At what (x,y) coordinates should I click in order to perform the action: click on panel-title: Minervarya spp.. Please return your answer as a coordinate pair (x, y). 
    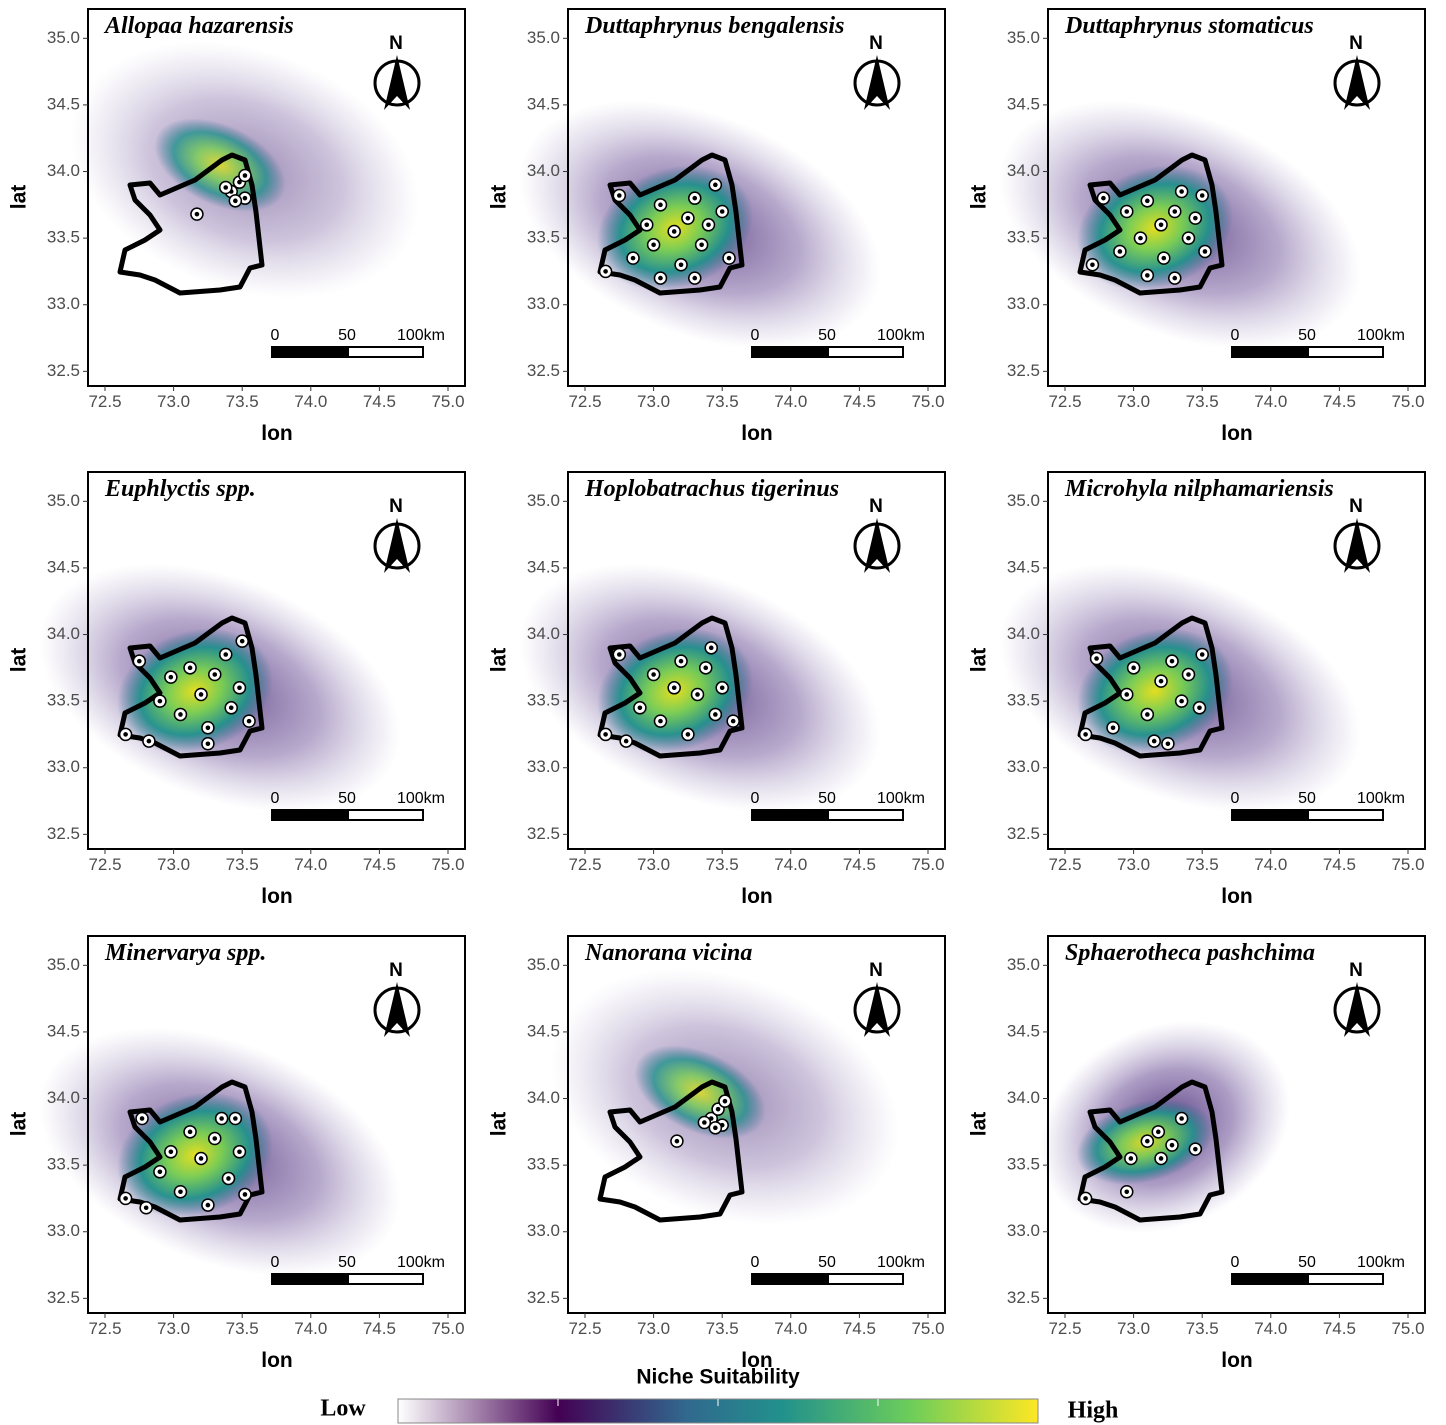
    Looking at the image, I should click on (185, 953).